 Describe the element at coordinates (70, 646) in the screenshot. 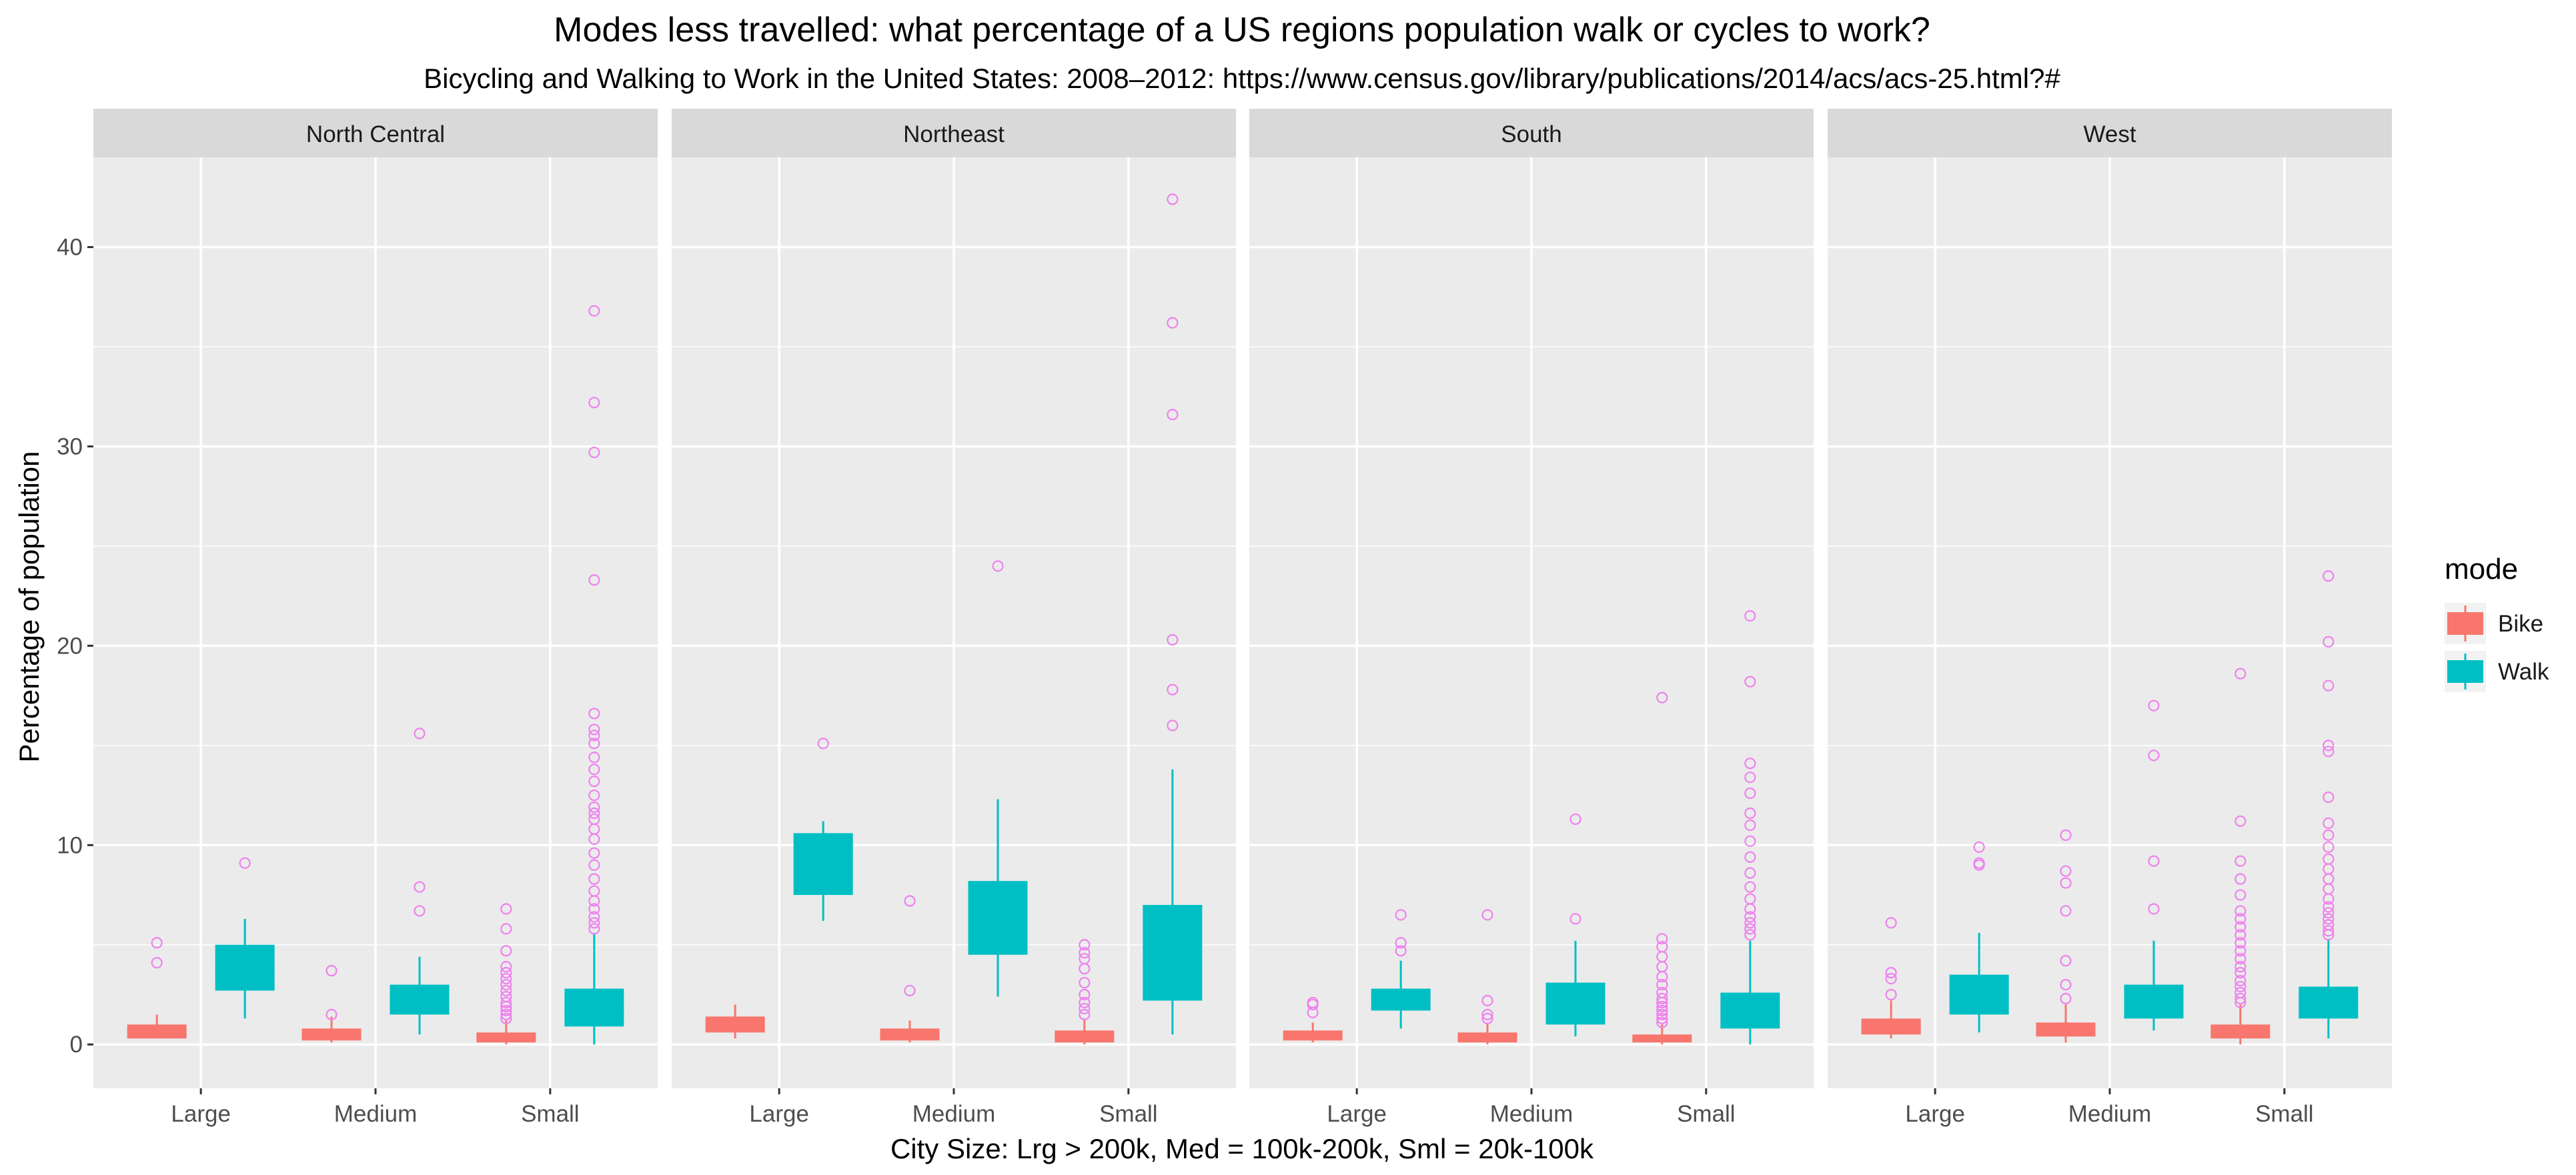

I see `y-tick-label: 20` at that location.